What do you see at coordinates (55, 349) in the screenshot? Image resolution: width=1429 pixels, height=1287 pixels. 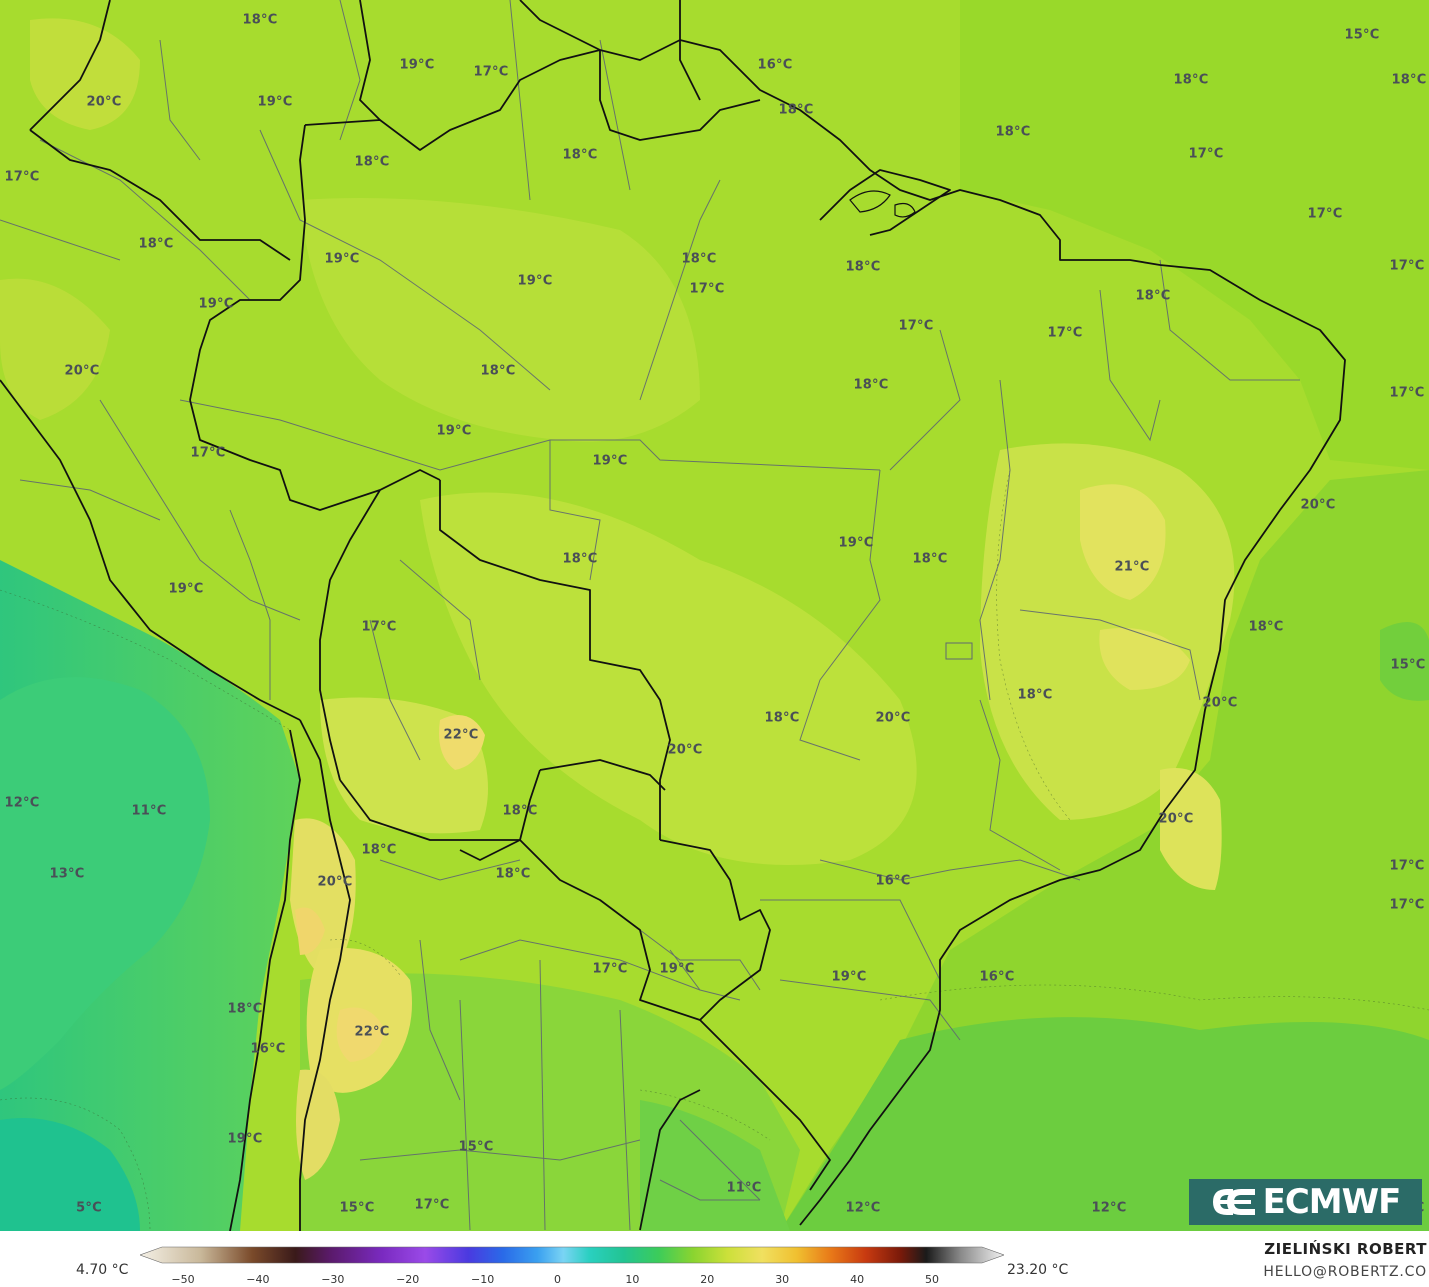 I see `colombia-warm` at bounding box center [55, 349].